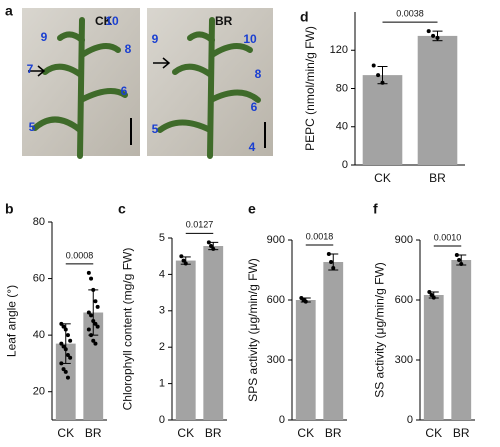 This screenshot has height=447, width=500. Describe the element at coordinates (11, 321) in the screenshot. I see `y-axis-label: Leaf angle (°)` at that location.